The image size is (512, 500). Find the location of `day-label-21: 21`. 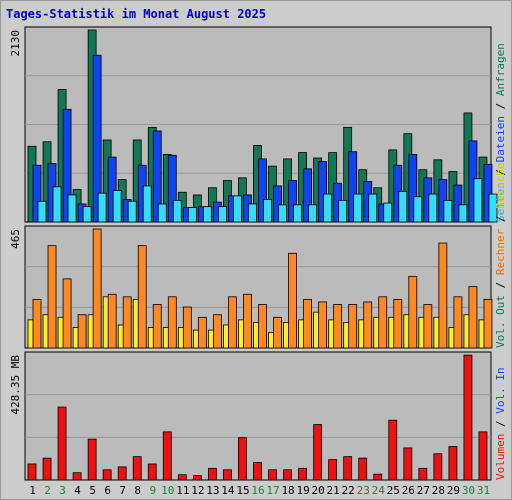

day-label-21: 21 is located at coordinates (333, 490).